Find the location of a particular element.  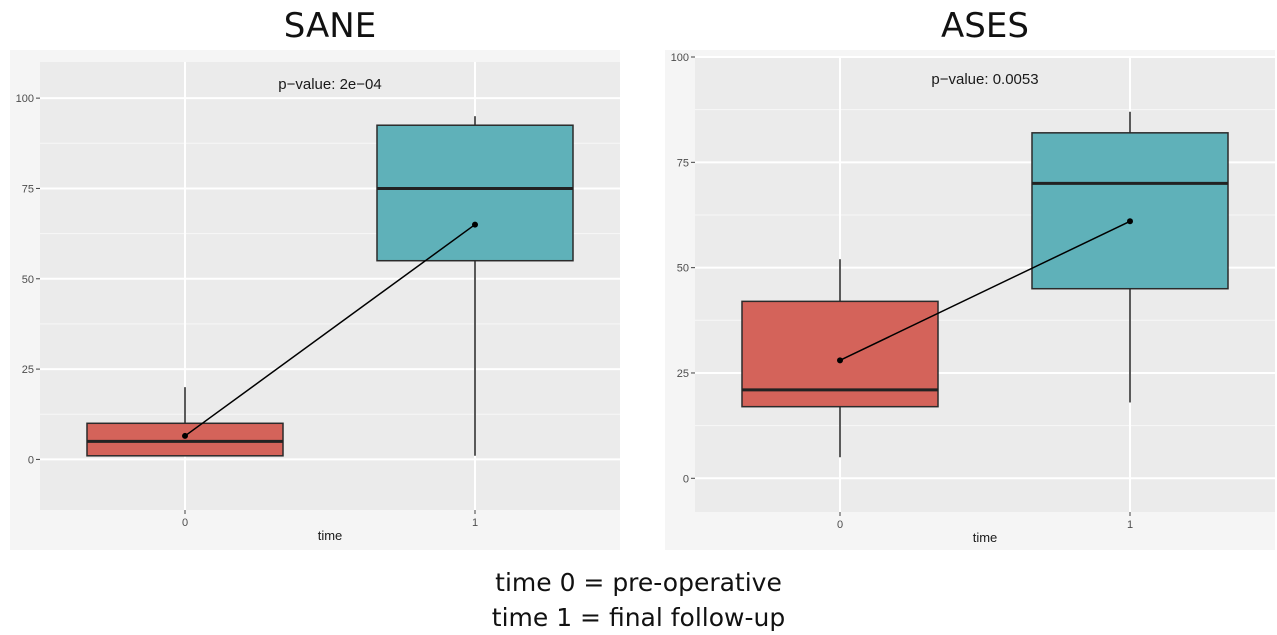

chart-title-ases: ASES is located at coordinates (985, 26).